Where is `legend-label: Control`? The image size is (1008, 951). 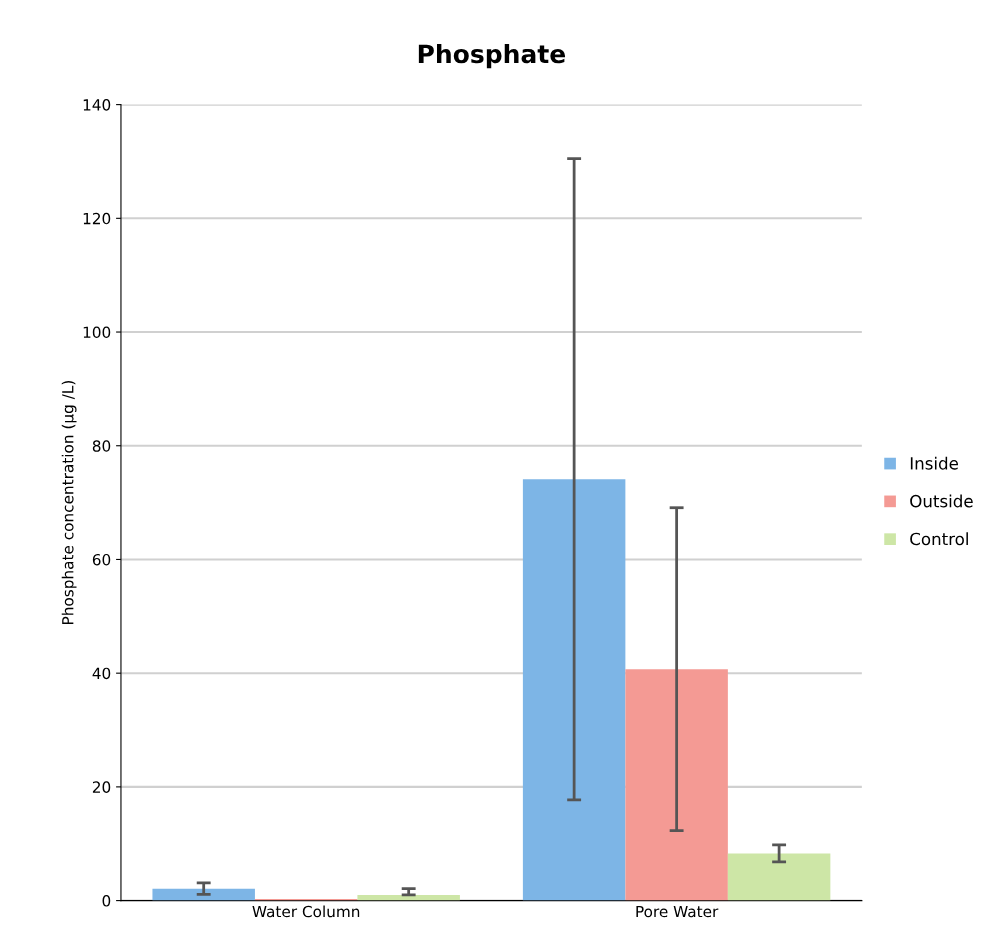
legend-label: Control is located at coordinates (939, 539).